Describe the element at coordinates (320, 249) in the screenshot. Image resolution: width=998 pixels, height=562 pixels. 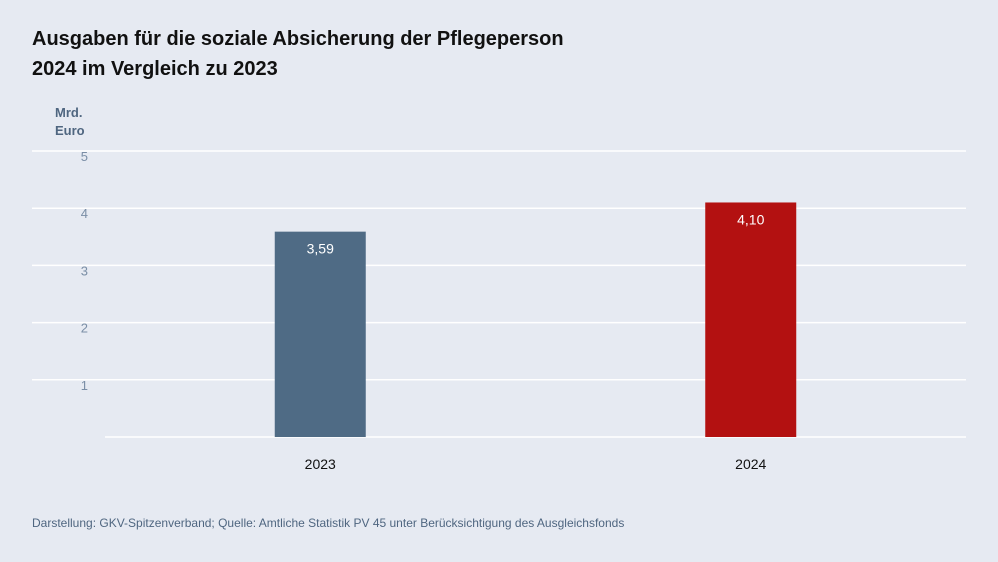
I see `data-label-2023: 3,59` at that location.